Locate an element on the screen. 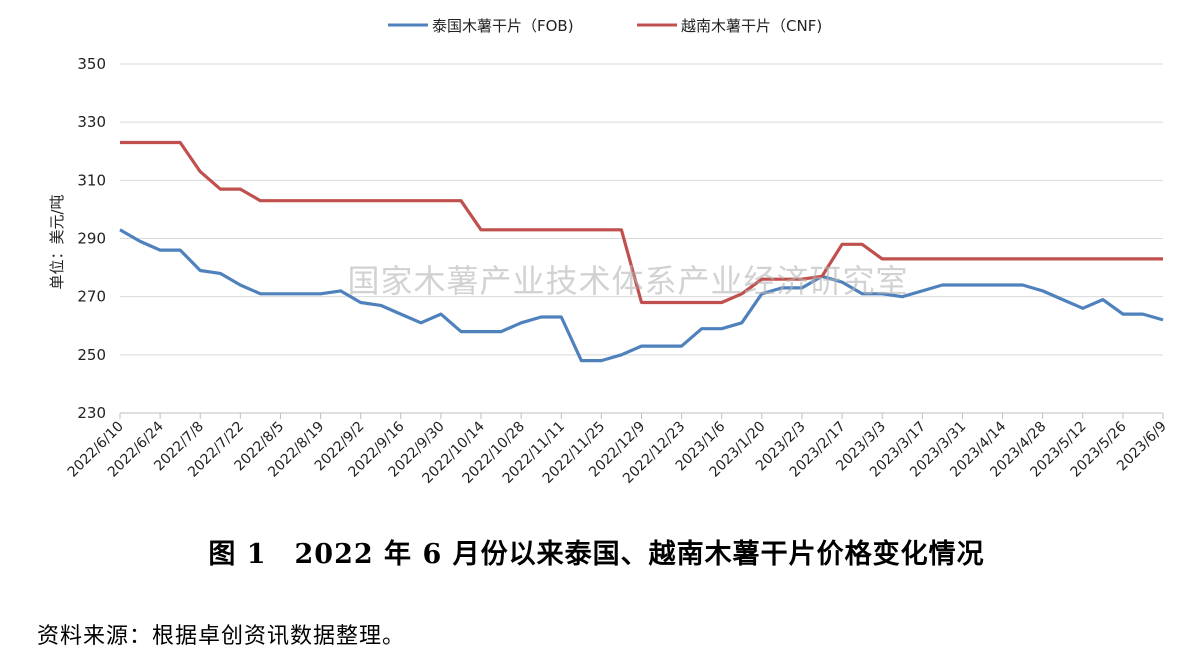 This screenshot has width=1193, height=669. y-tick-label: 310 is located at coordinates (91, 180).